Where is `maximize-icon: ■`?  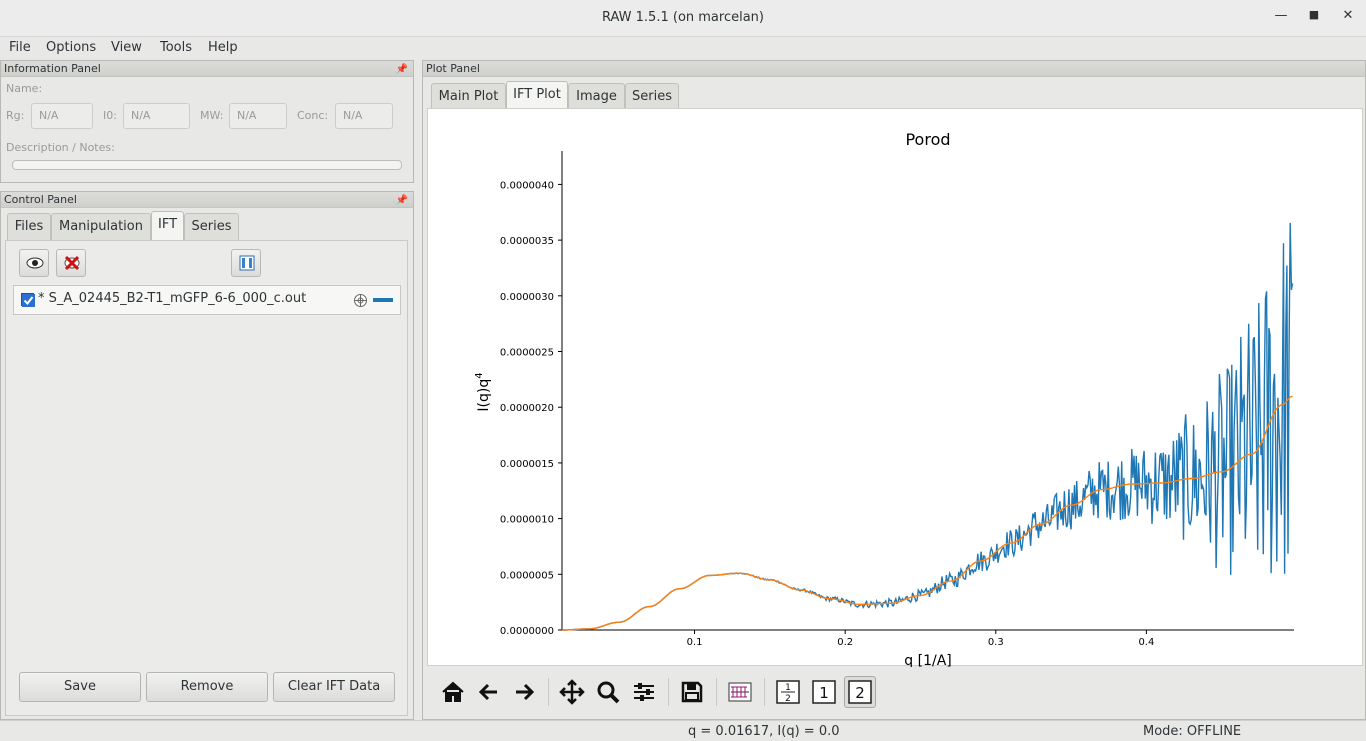 maximize-icon: ■ is located at coordinates (1314, 14).